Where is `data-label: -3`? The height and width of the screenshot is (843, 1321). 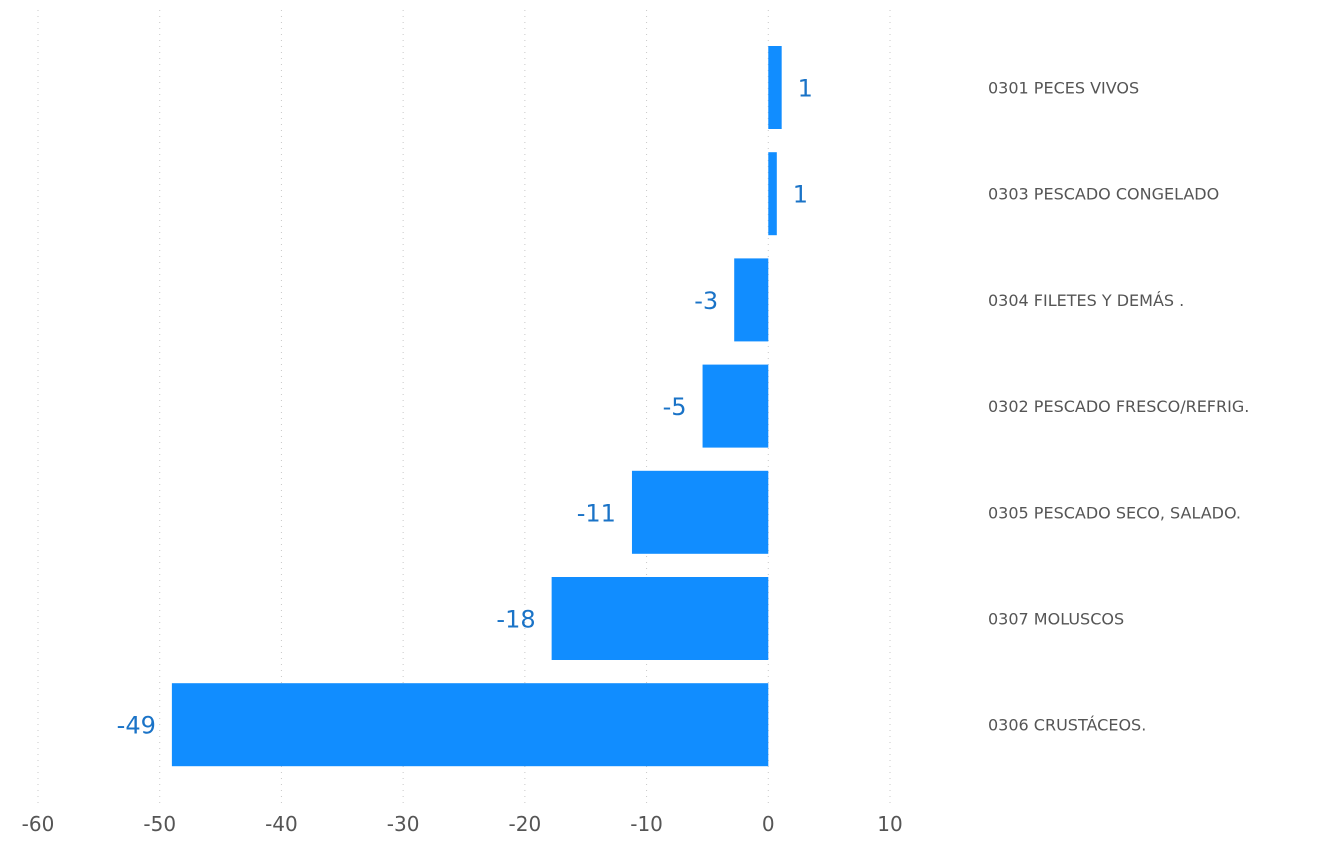
data-label: -3 is located at coordinates (706, 301).